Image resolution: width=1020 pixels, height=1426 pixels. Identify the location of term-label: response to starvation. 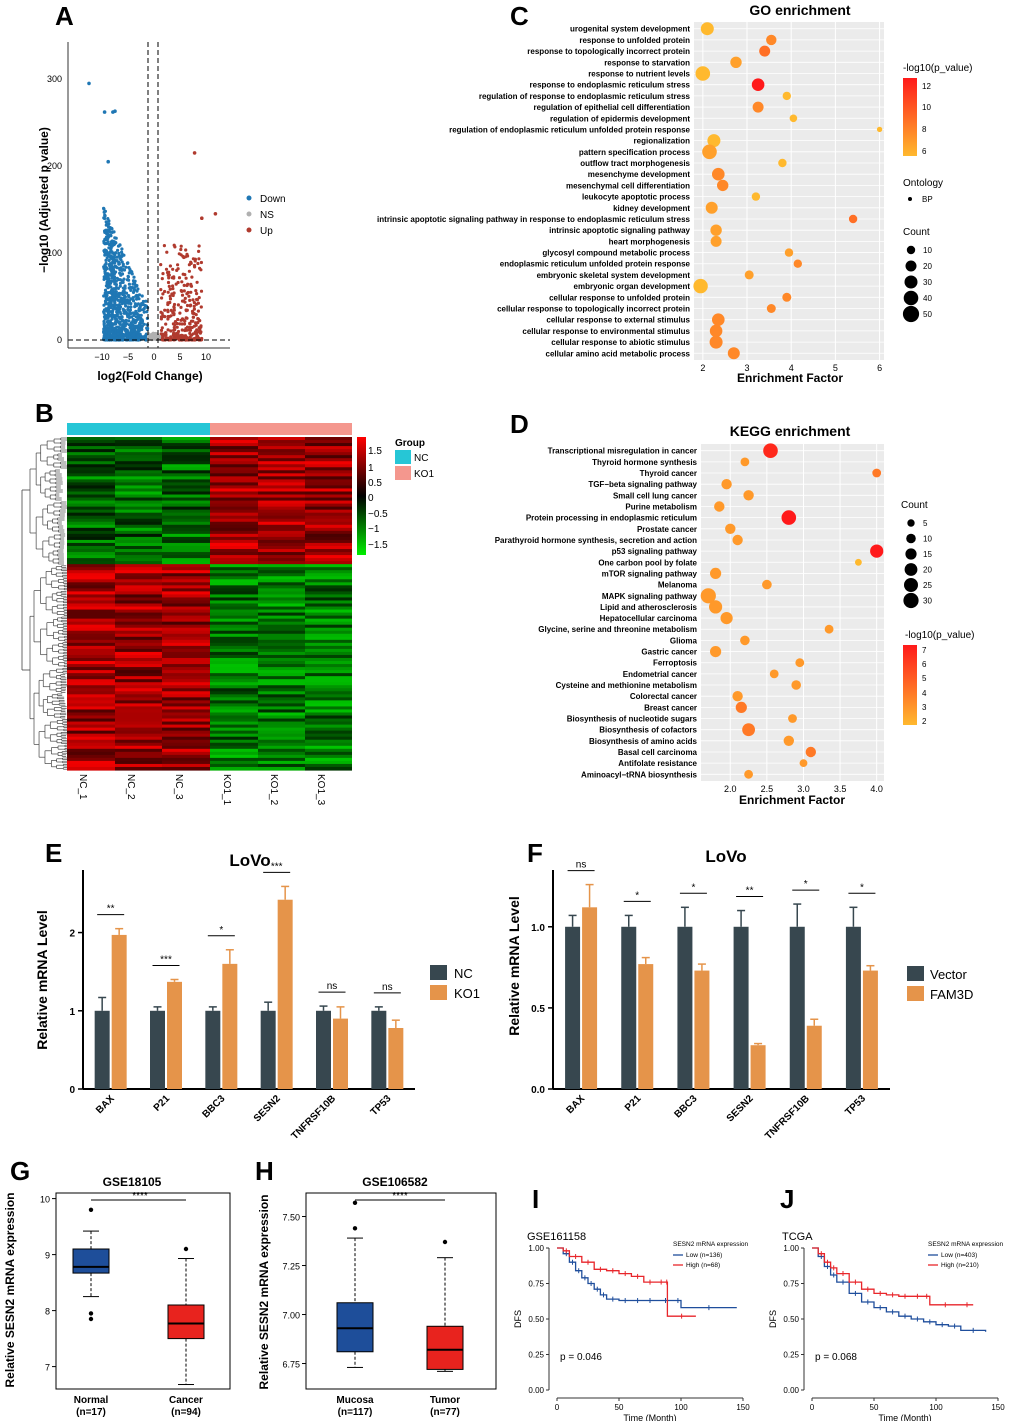
(647, 62).